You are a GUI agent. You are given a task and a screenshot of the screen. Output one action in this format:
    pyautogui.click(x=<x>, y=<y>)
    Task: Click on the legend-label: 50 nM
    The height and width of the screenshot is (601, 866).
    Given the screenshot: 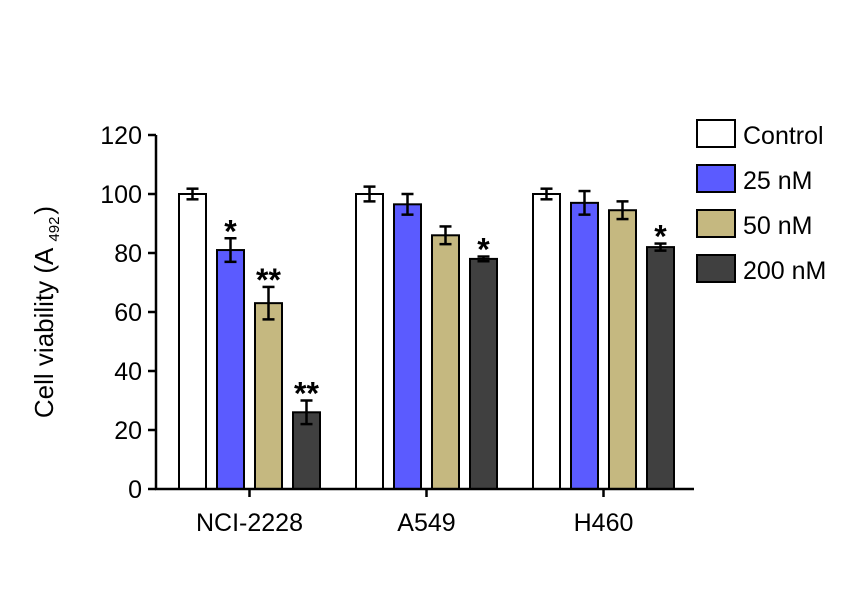 What is the action you would take?
    pyautogui.click(x=777, y=226)
    